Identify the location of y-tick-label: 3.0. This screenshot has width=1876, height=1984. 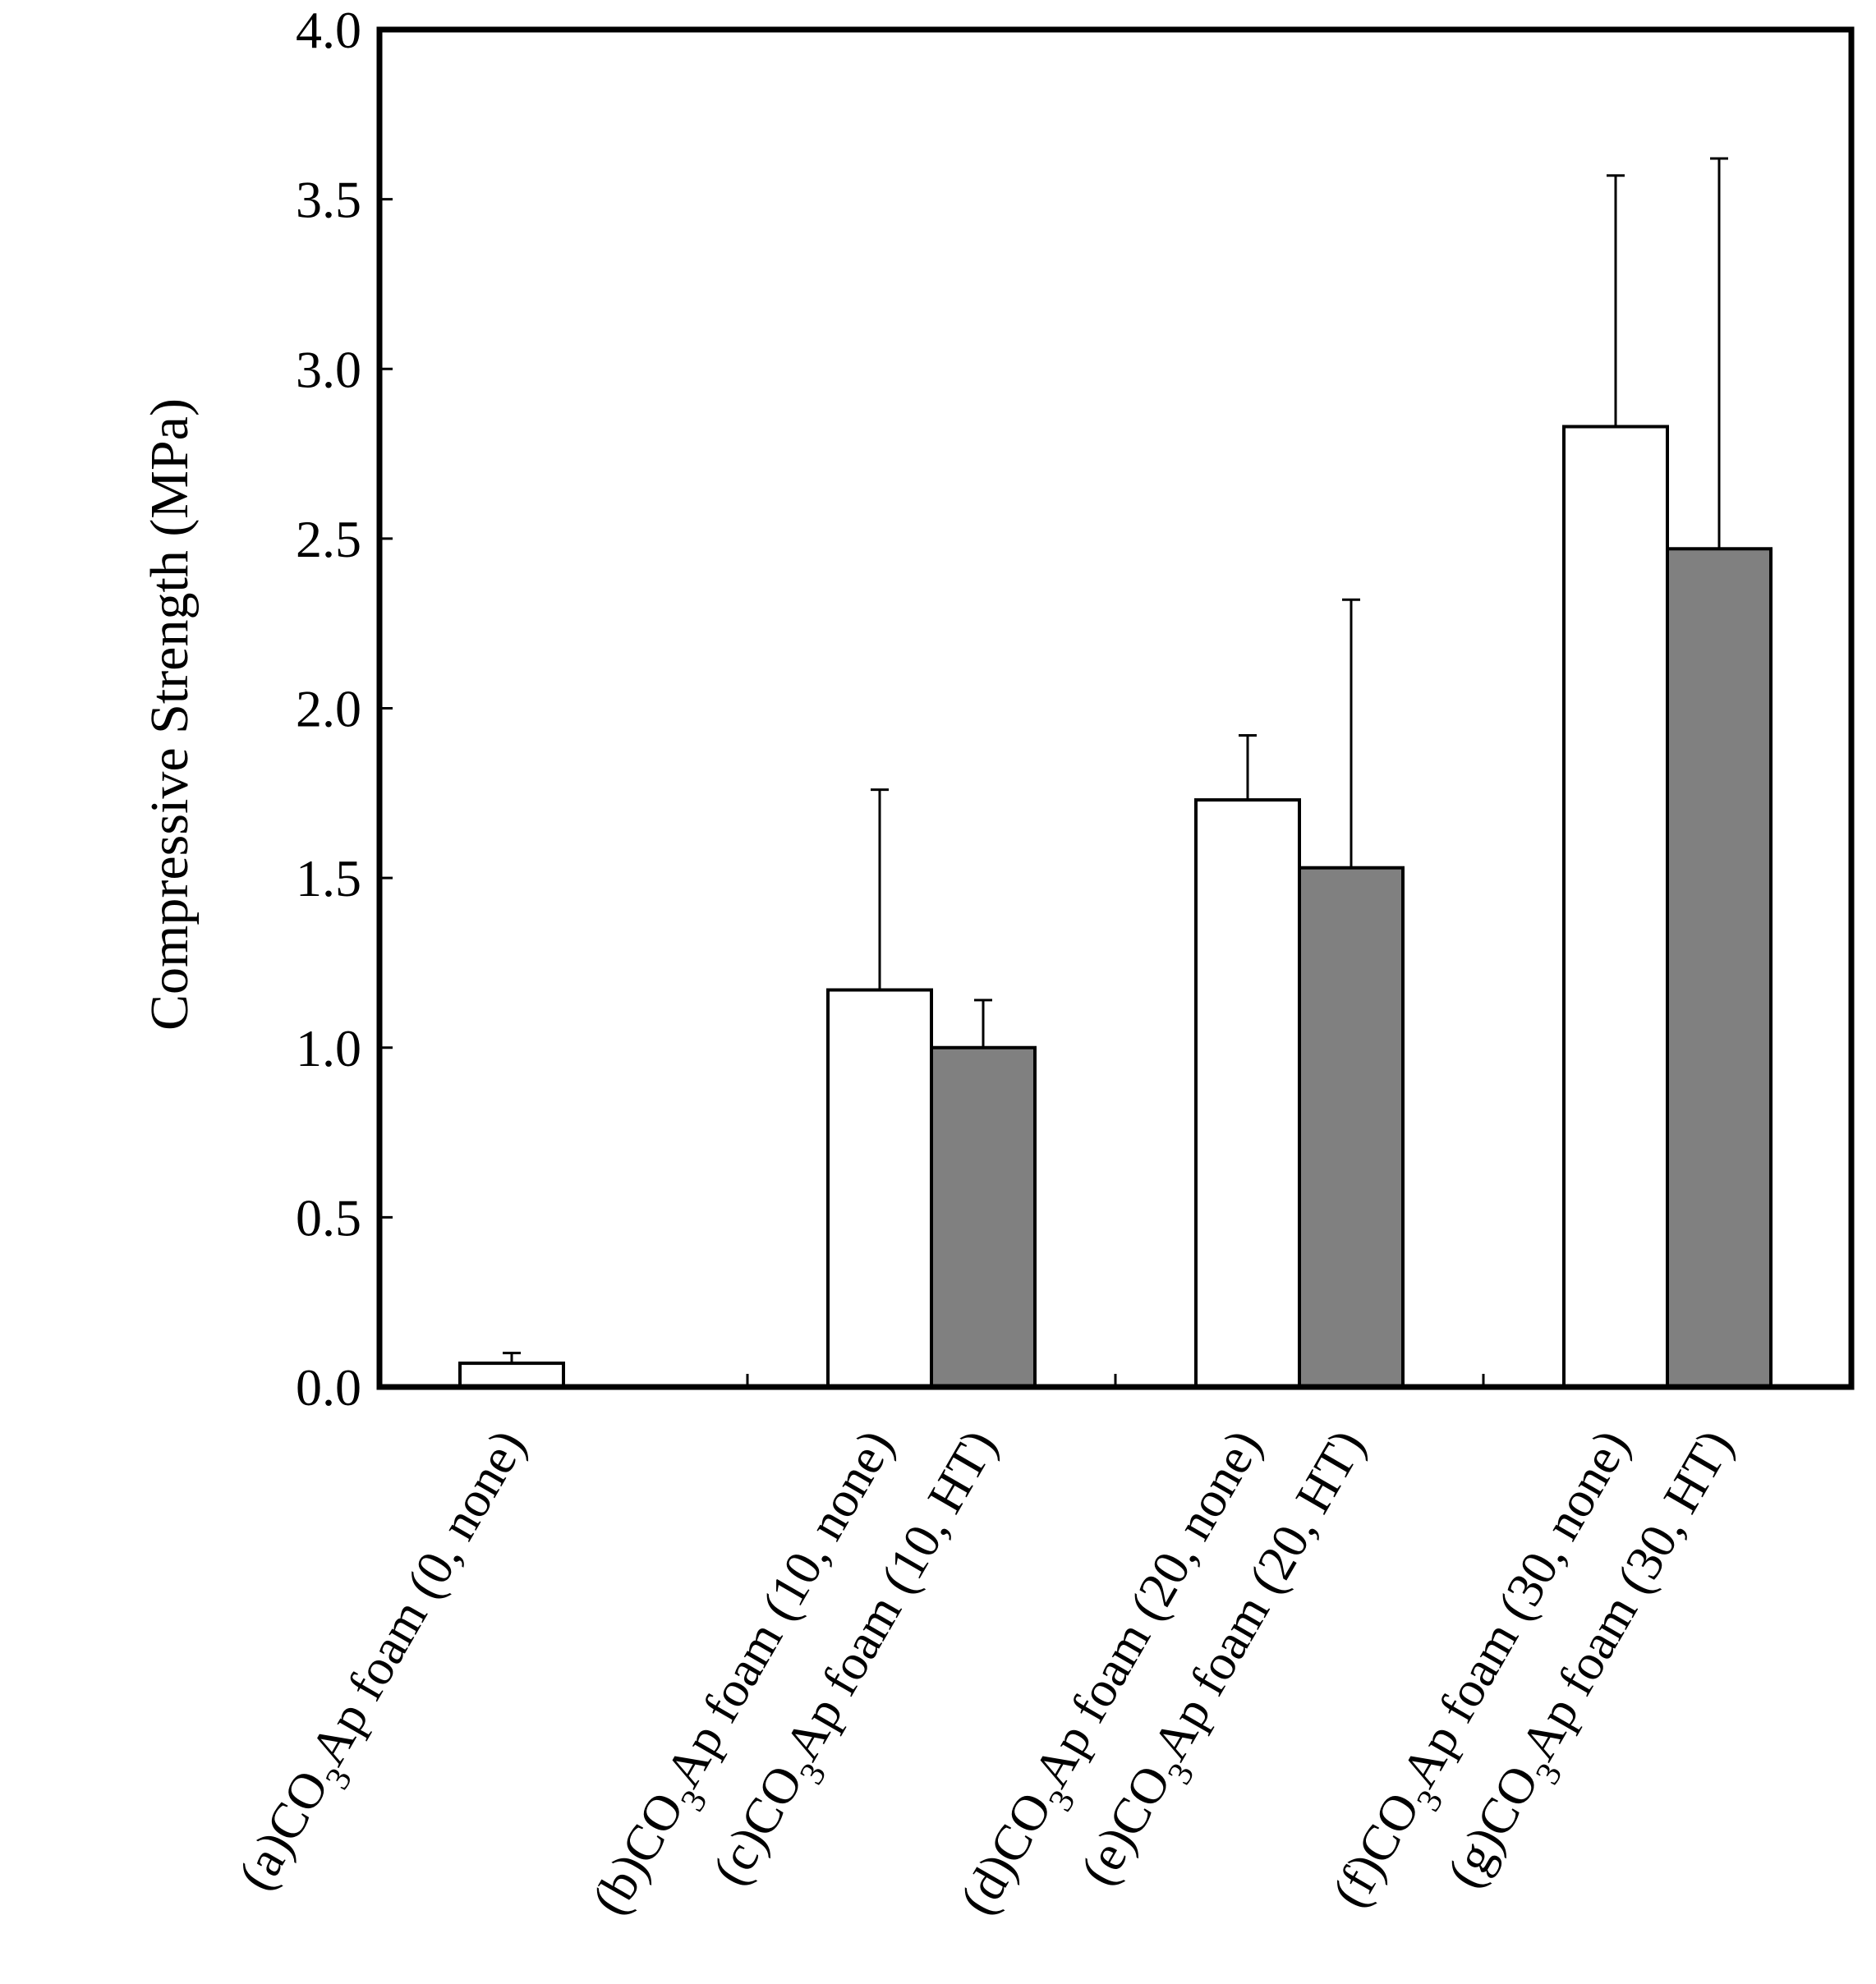
(328, 369).